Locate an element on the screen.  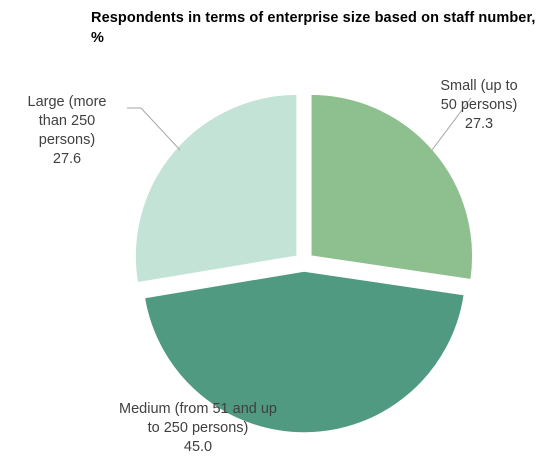
slice-value-label: 45.0 is located at coordinates (198, 447).